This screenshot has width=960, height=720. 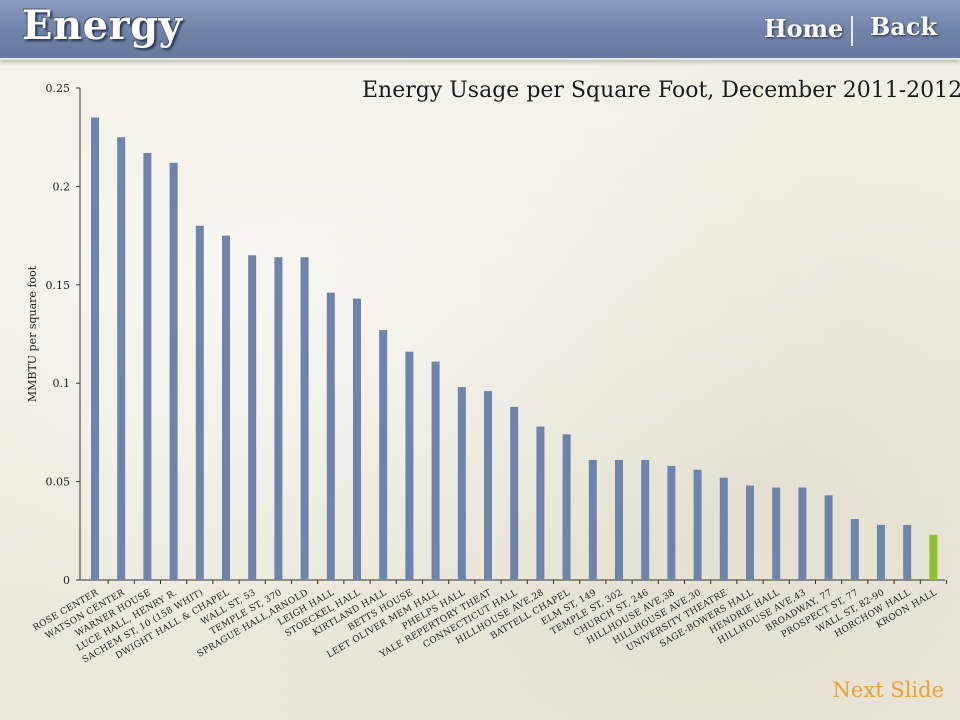 What do you see at coordinates (66, 580) in the screenshot?
I see `y-tick-label: 0` at bounding box center [66, 580].